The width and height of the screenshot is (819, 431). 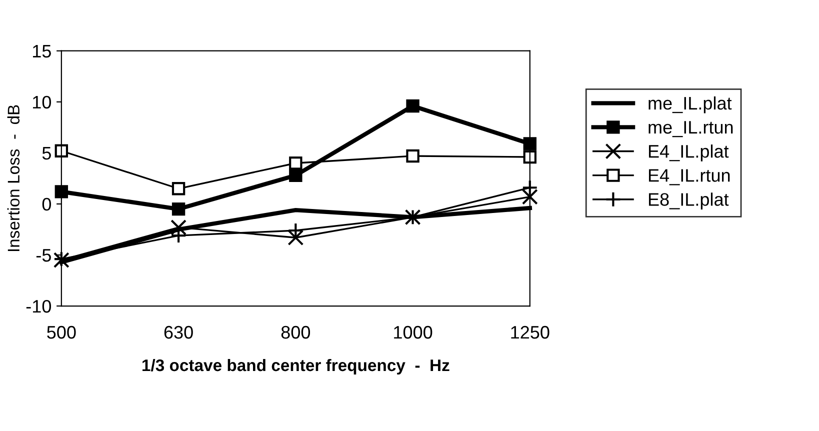 I want to click on x-tick-label: 1250, so click(x=530, y=332).